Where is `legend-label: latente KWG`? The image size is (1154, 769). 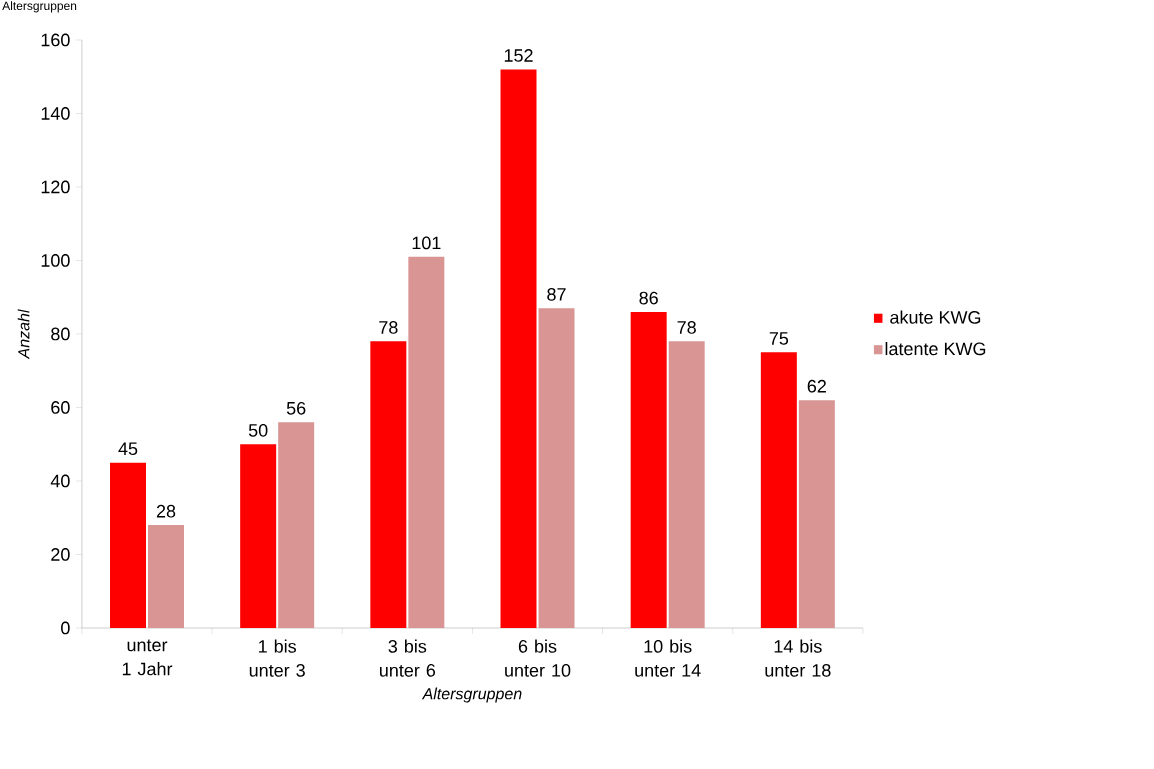 legend-label: latente KWG is located at coordinates (935, 348).